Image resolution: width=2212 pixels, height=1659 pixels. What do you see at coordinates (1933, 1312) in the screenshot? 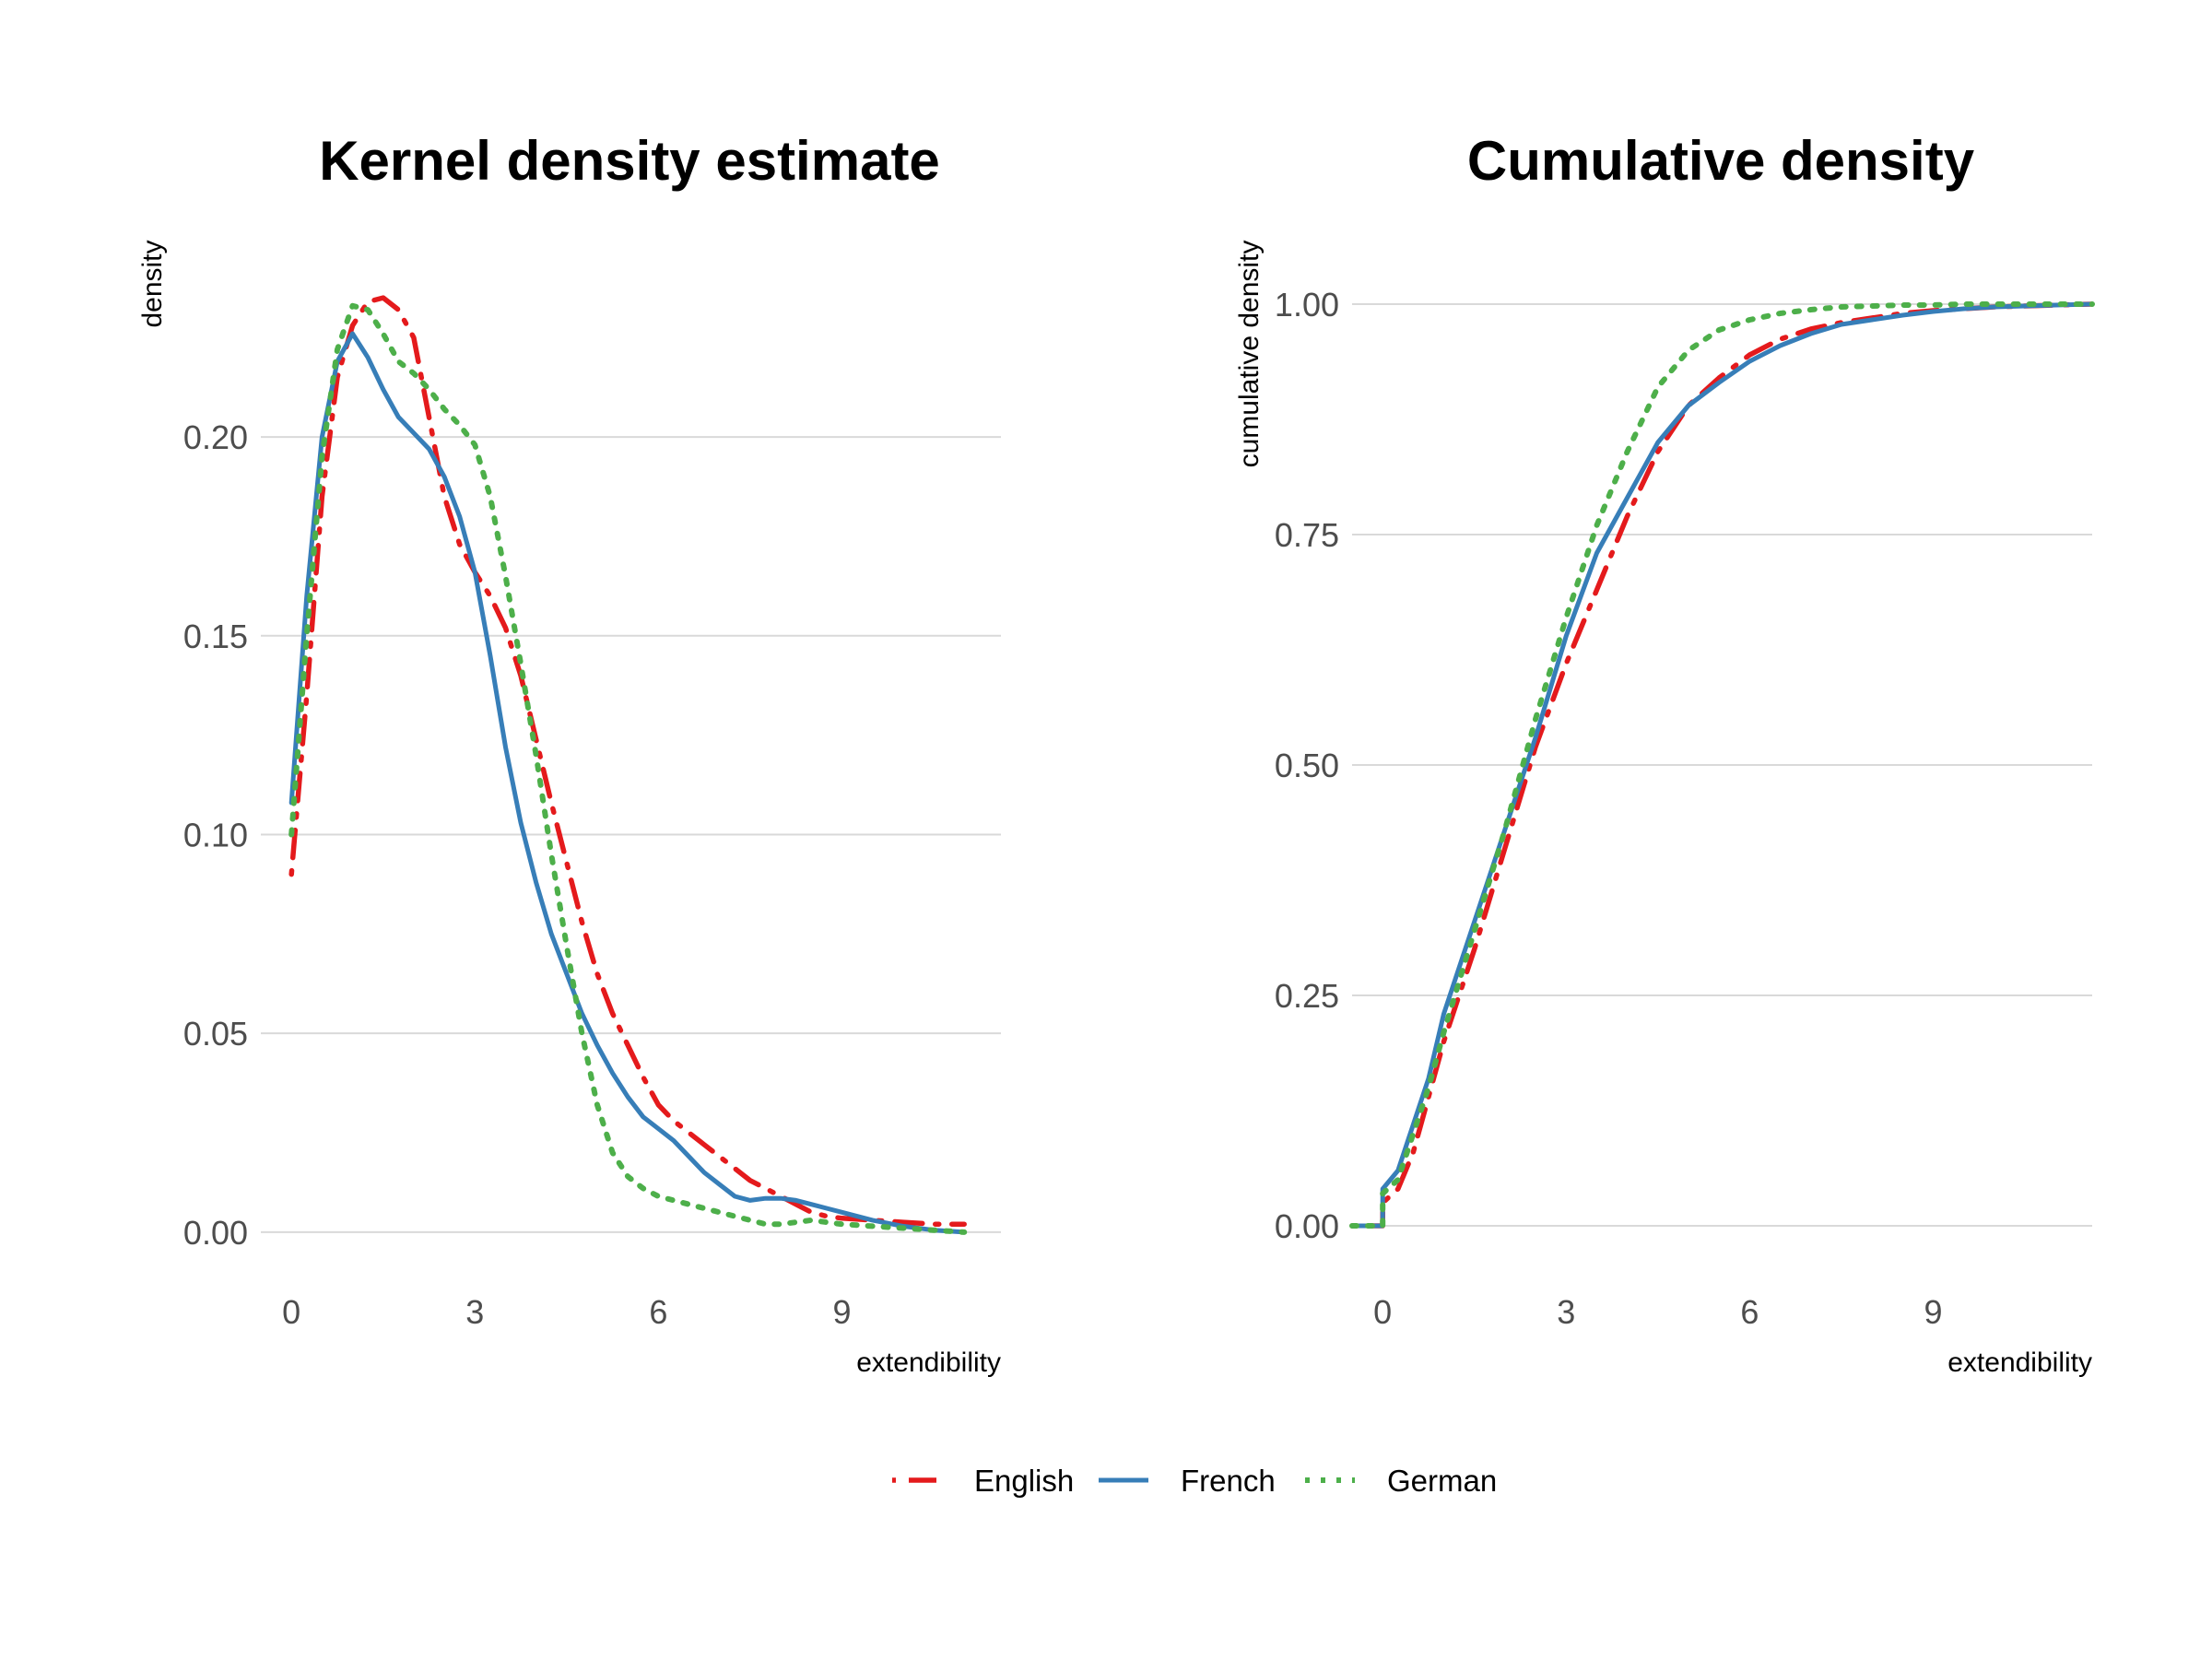
I see `cdf-x-tick-label: 9` at bounding box center [1933, 1312].